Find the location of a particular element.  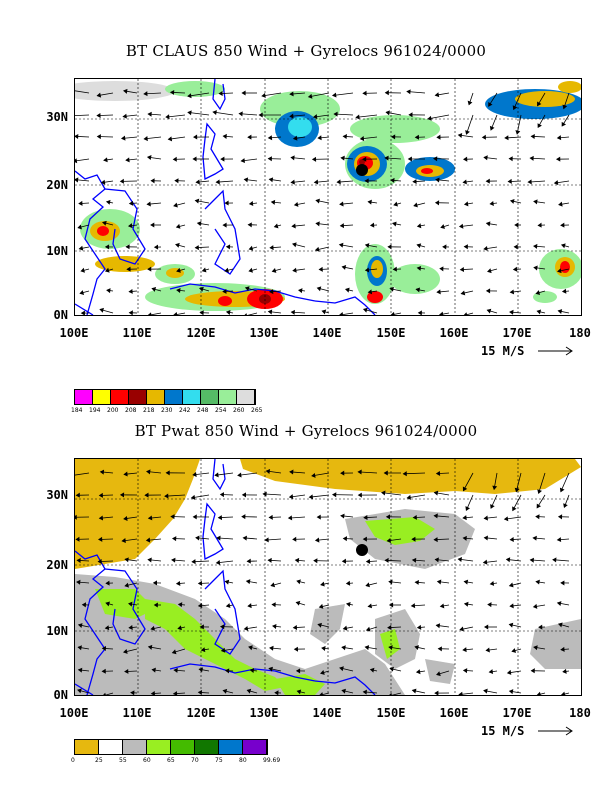

colorbar-tick-label: 75 is located at coordinates (219, 760).